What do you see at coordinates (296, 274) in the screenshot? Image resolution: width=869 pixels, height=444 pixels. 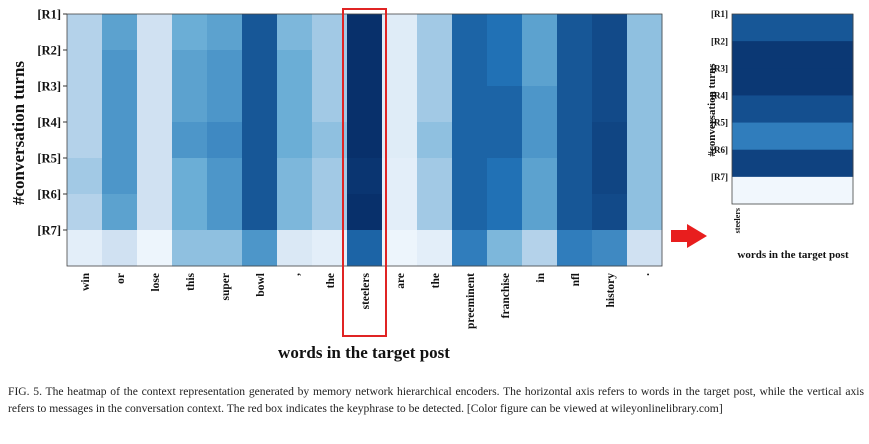 I see `column-tick-label: ,` at bounding box center [296, 274].